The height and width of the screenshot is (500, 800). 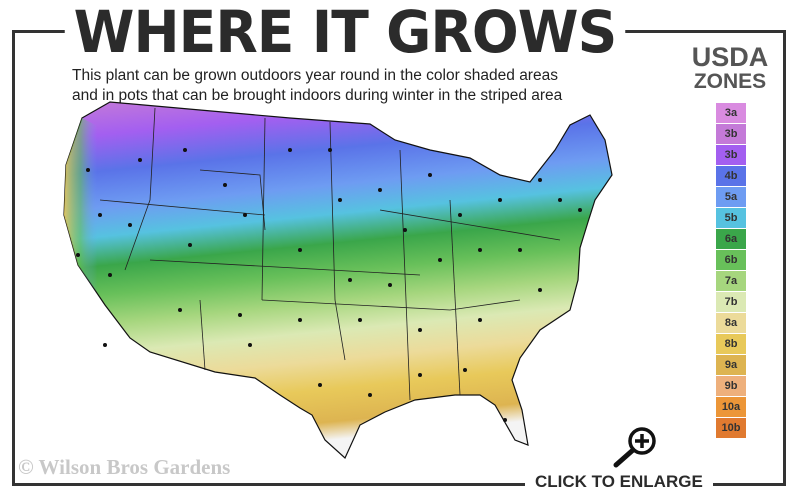 I want to click on legend-zone-5a: 5a, so click(x=731, y=197).